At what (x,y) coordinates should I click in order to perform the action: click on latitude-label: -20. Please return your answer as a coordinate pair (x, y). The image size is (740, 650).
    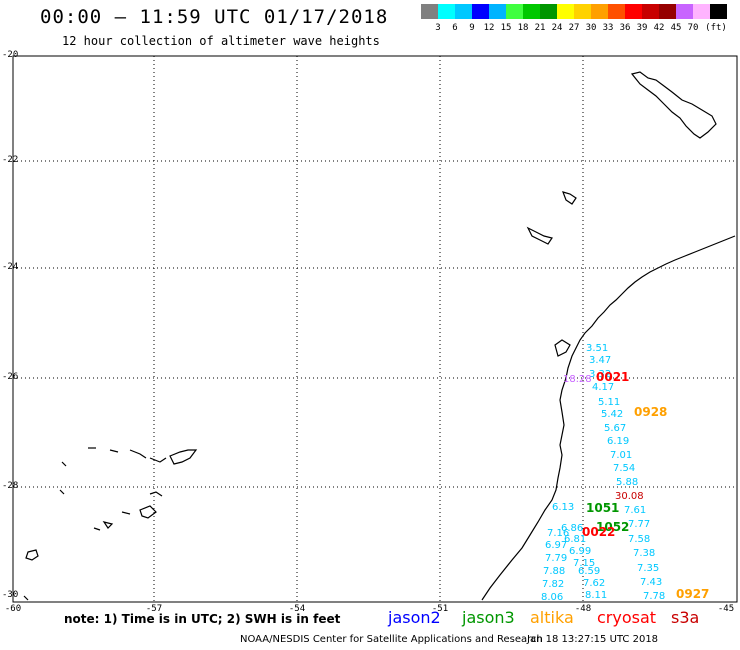
    Looking at the image, I should click on (10, 55).